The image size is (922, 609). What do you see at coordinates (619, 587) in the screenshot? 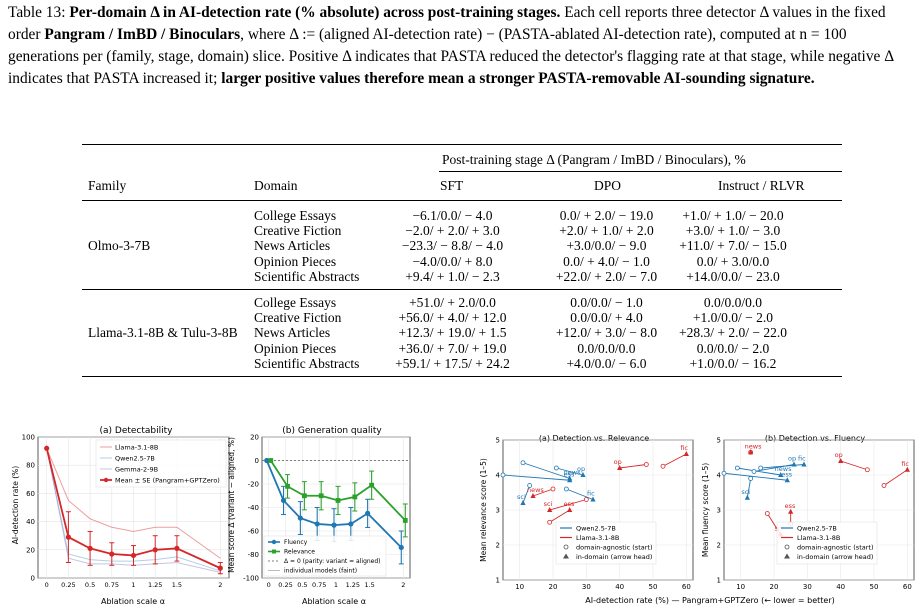
I see `x-tick-label: 40` at bounding box center [619, 587].